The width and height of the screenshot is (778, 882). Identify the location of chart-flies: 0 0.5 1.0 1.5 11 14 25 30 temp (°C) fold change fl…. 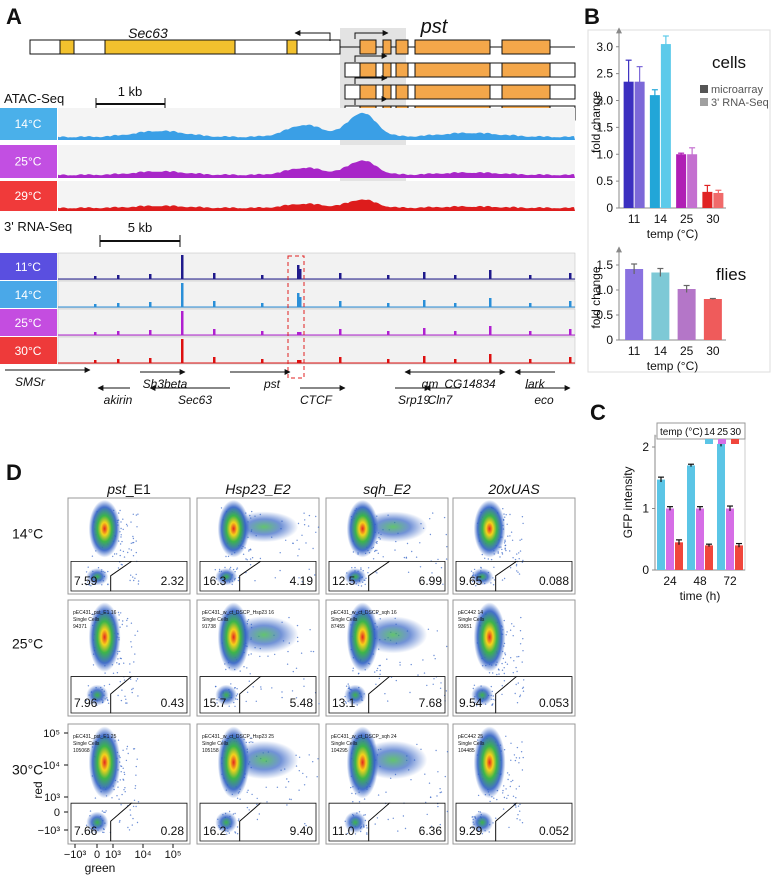
(667, 309).